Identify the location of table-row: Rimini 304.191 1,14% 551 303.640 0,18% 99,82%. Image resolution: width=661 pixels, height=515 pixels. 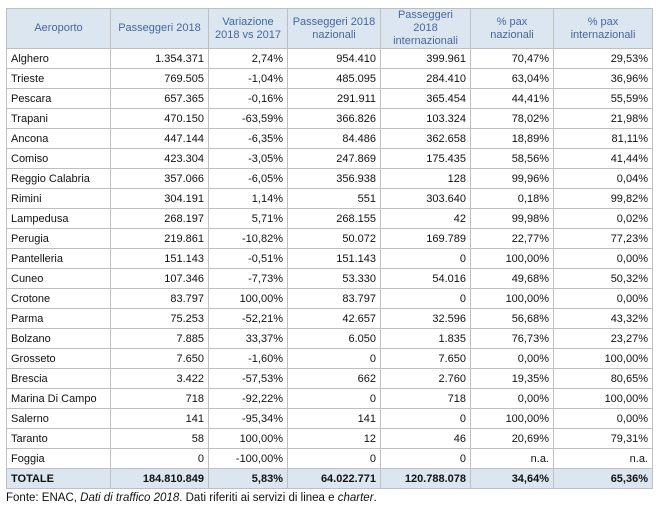
(329, 198).